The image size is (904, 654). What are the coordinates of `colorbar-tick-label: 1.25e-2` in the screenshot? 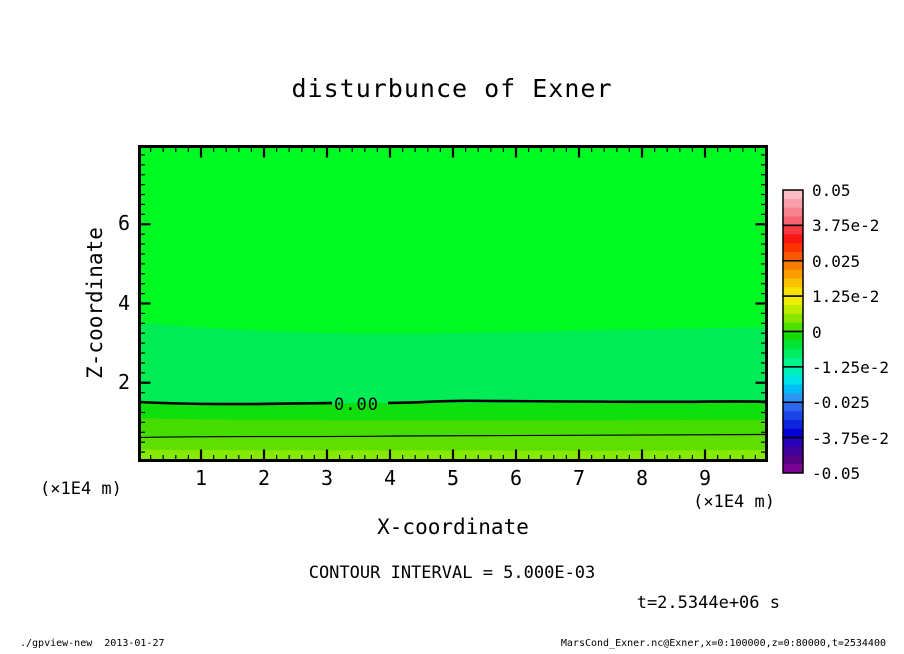 It's located at (846, 297).